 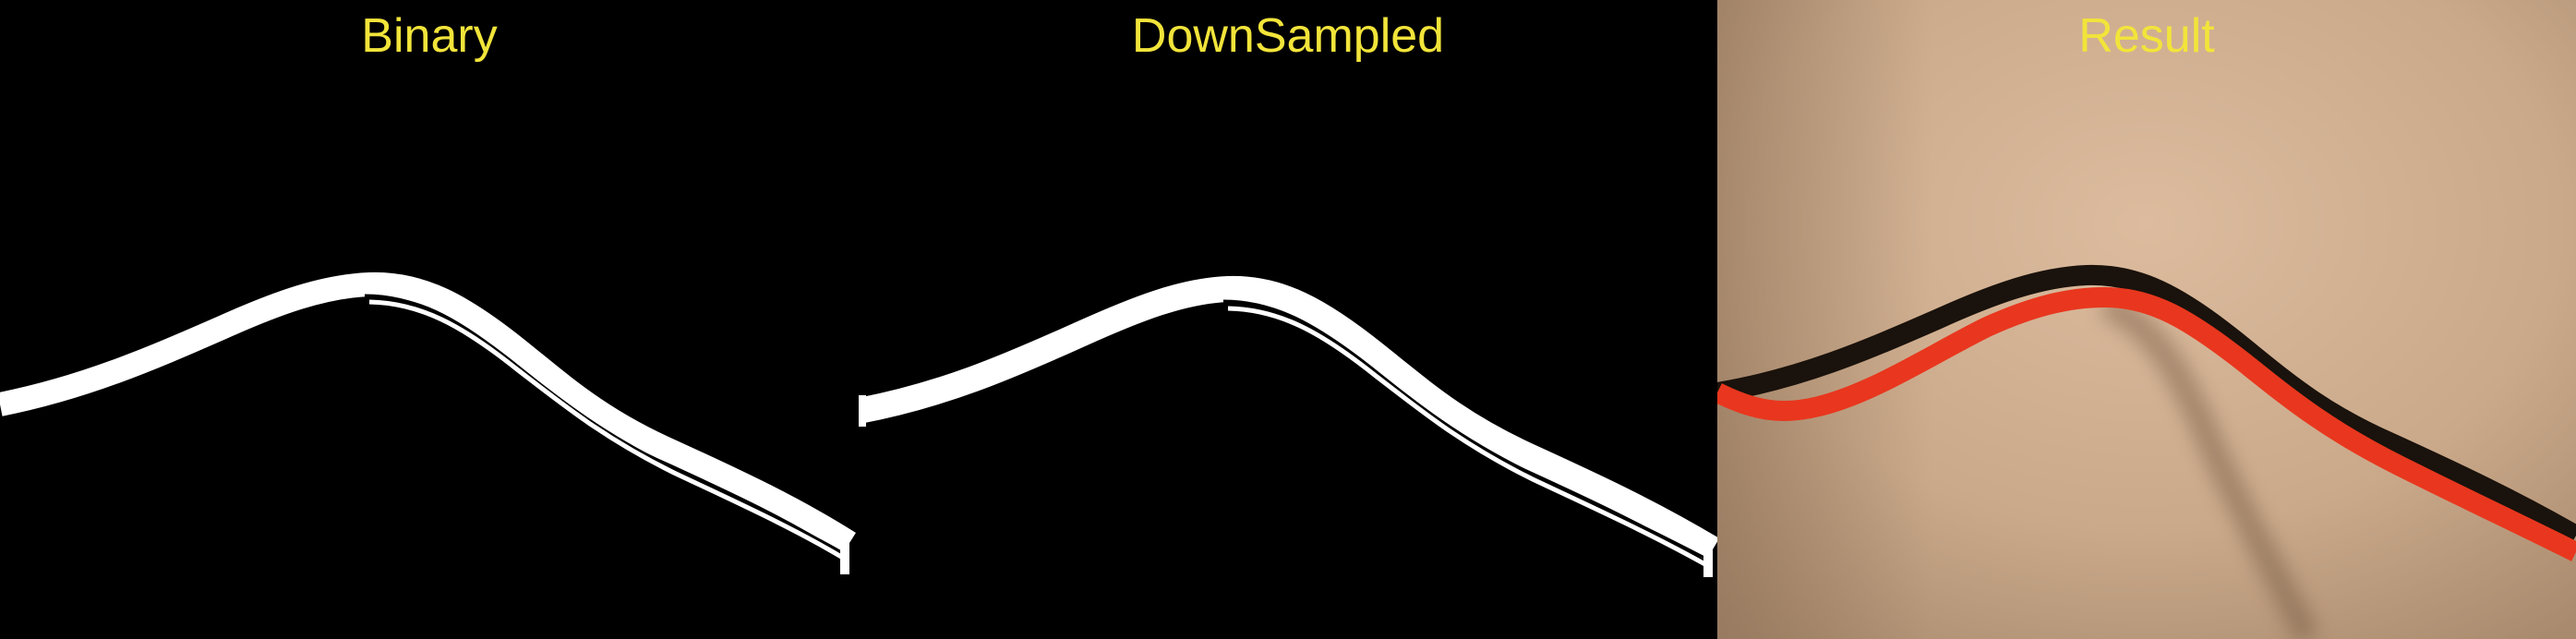 I want to click on cable-soft-shadow, so click(x=2210, y=466).